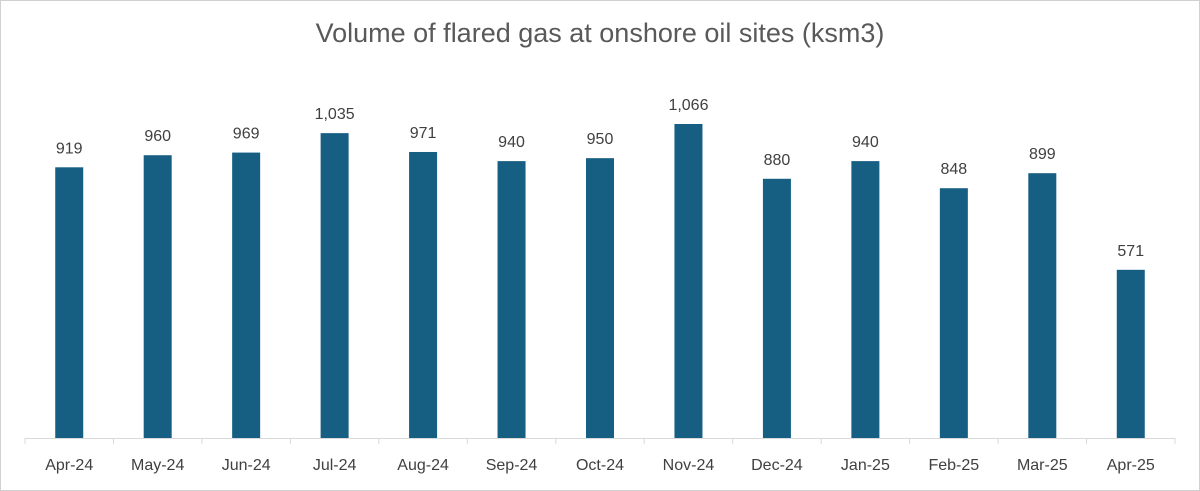  Describe the element at coordinates (246, 134) in the screenshot. I see `data-label: 969` at that location.